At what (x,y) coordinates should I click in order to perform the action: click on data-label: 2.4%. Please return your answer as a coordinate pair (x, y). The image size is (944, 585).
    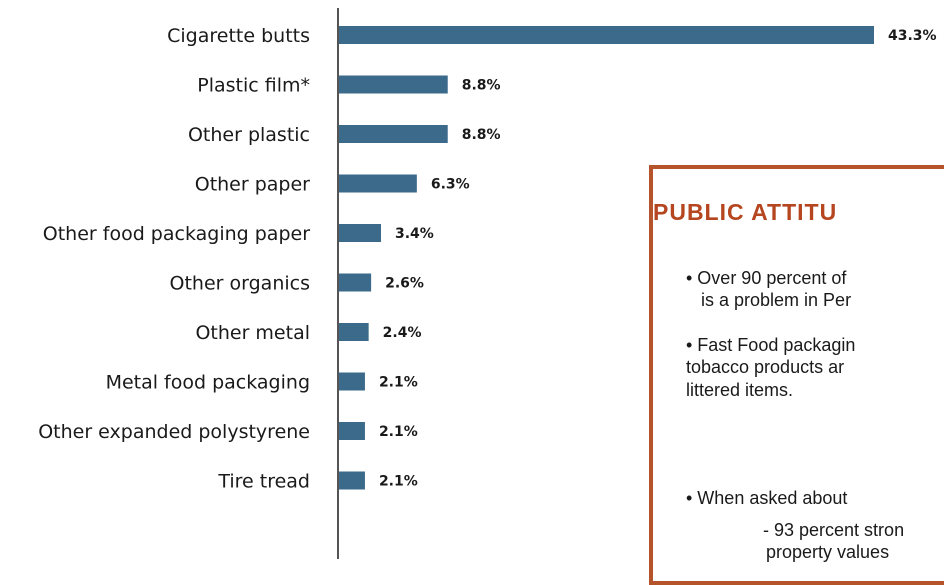
    Looking at the image, I should click on (402, 333).